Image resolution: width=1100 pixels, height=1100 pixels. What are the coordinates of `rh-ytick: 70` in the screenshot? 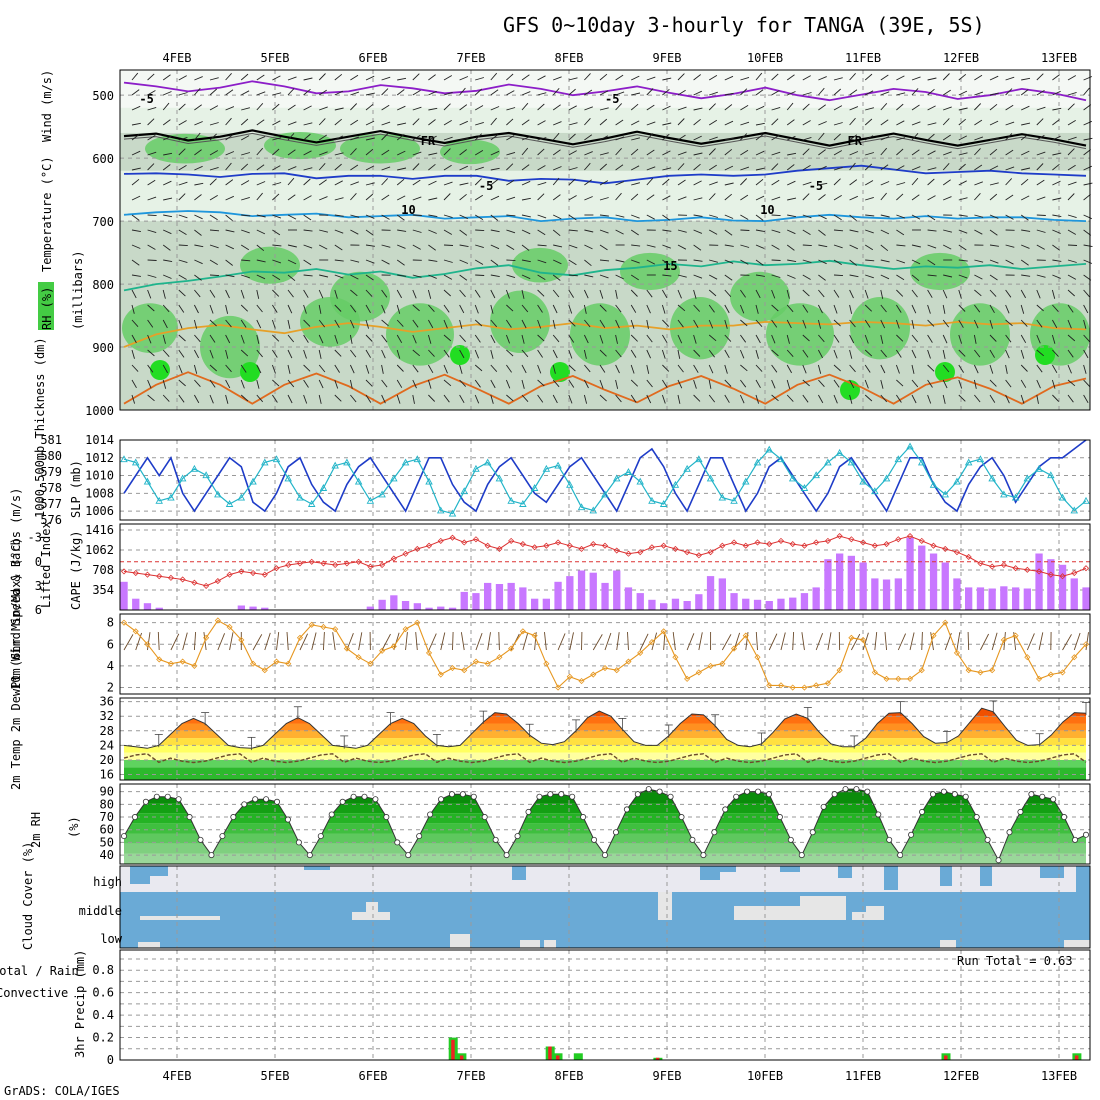 It's located at (107, 817).